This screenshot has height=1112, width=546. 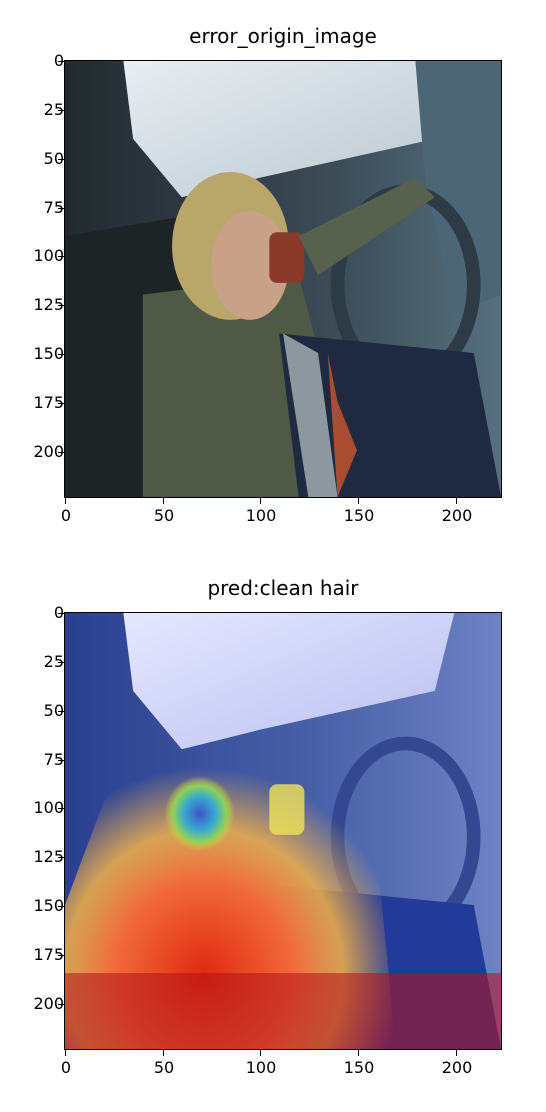 What do you see at coordinates (283, 36) in the screenshot?
I see `chart-title: error_origin_image` at bounding box center [283, 36].